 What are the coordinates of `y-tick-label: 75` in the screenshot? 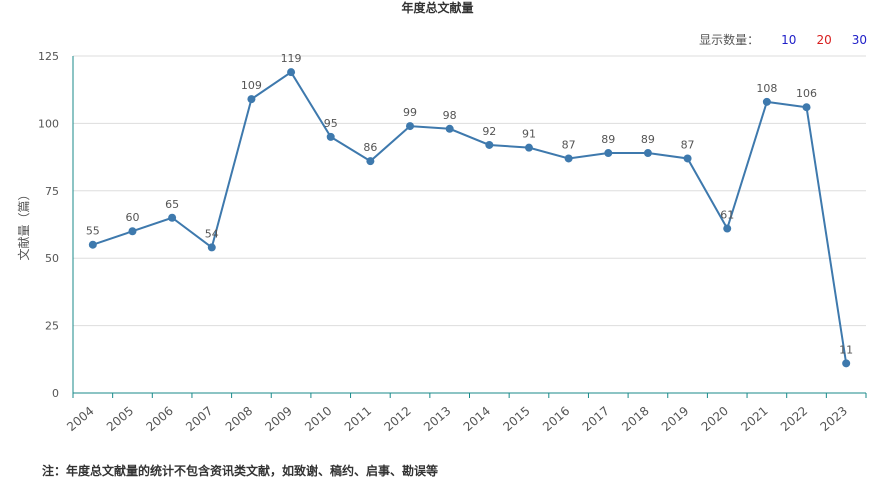 It's located at (52, 191).